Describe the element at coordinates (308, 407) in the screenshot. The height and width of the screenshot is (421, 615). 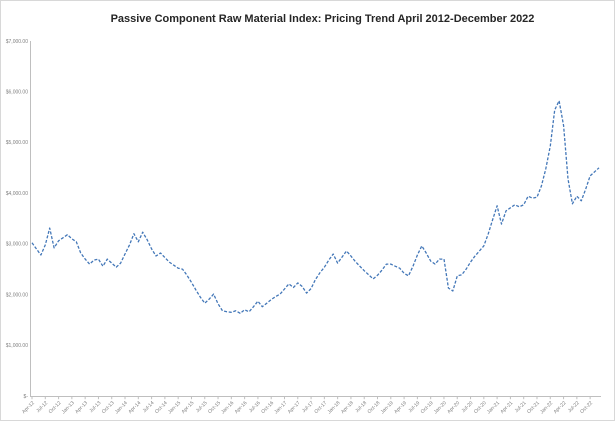
I see `x-tick-label: Jul-17` at that location.